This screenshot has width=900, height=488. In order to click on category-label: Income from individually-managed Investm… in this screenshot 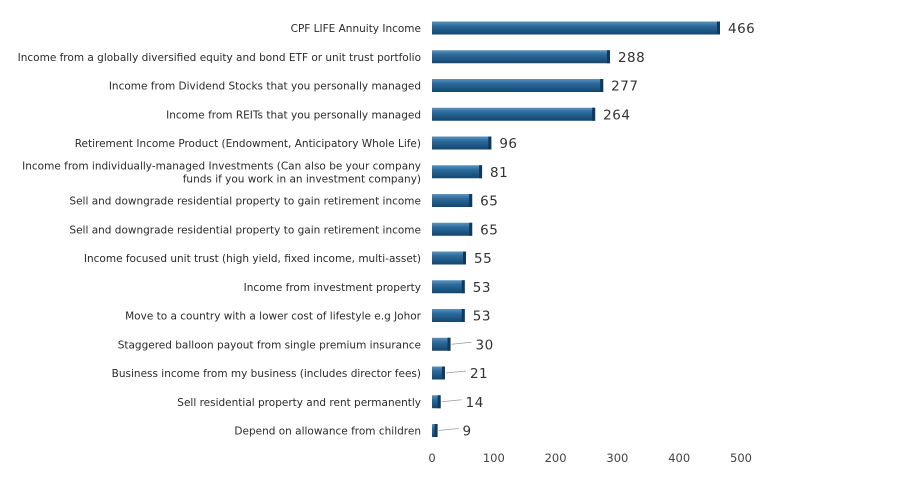, I will do `click(221, 172)`.